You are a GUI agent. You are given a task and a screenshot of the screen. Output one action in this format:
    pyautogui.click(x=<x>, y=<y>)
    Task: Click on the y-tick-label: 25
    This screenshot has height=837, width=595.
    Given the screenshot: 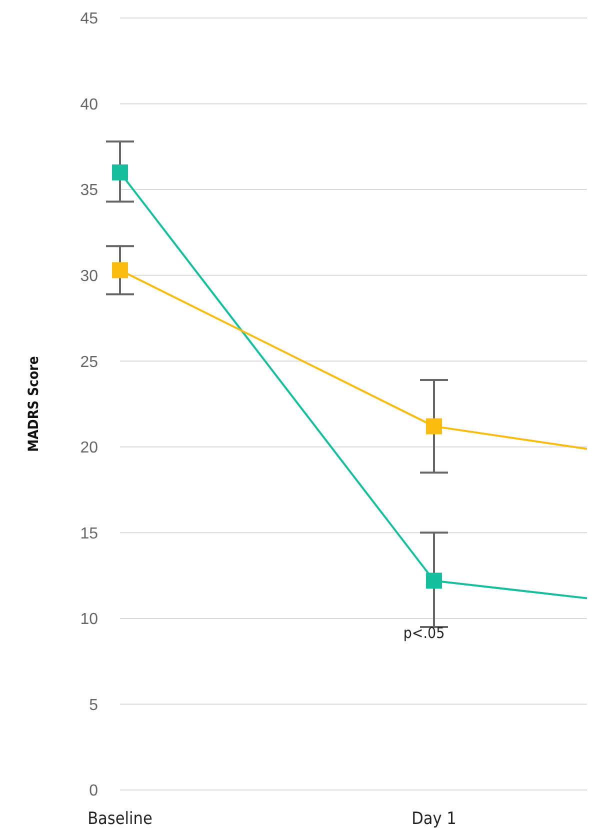 What is the action you would take?
    pyautogui.click(x=89, y=362)
    